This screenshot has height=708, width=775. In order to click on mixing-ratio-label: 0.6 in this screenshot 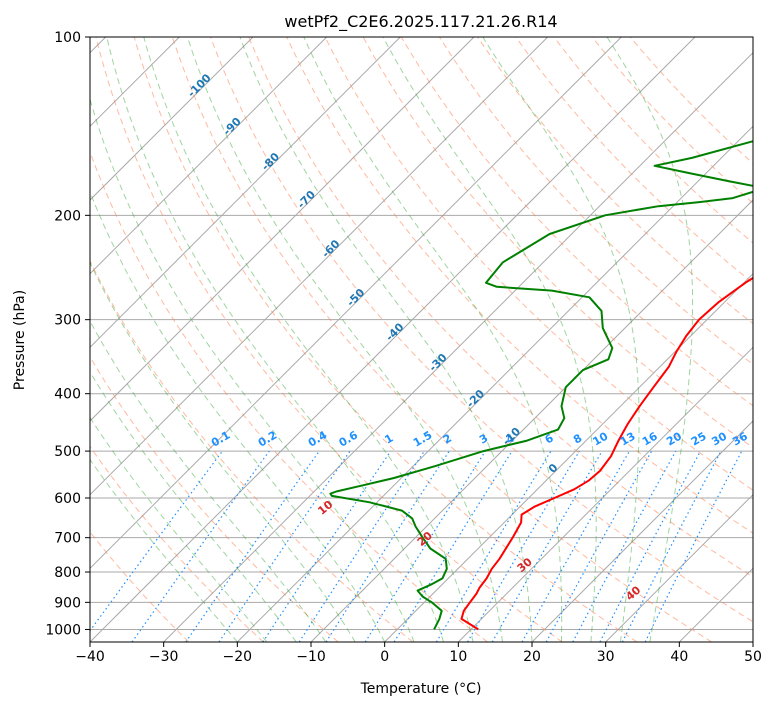, I will do `click(349, 438)`.